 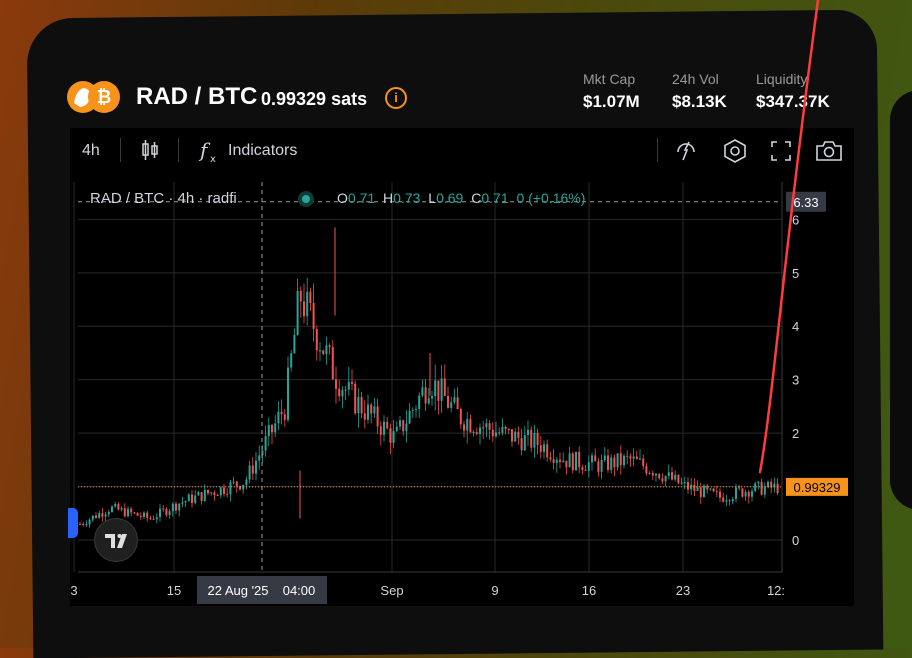 What do you see at coordinates (306, 199) in the screenshot?
I see `status-dot-icon` at bounding box center [306, 199].